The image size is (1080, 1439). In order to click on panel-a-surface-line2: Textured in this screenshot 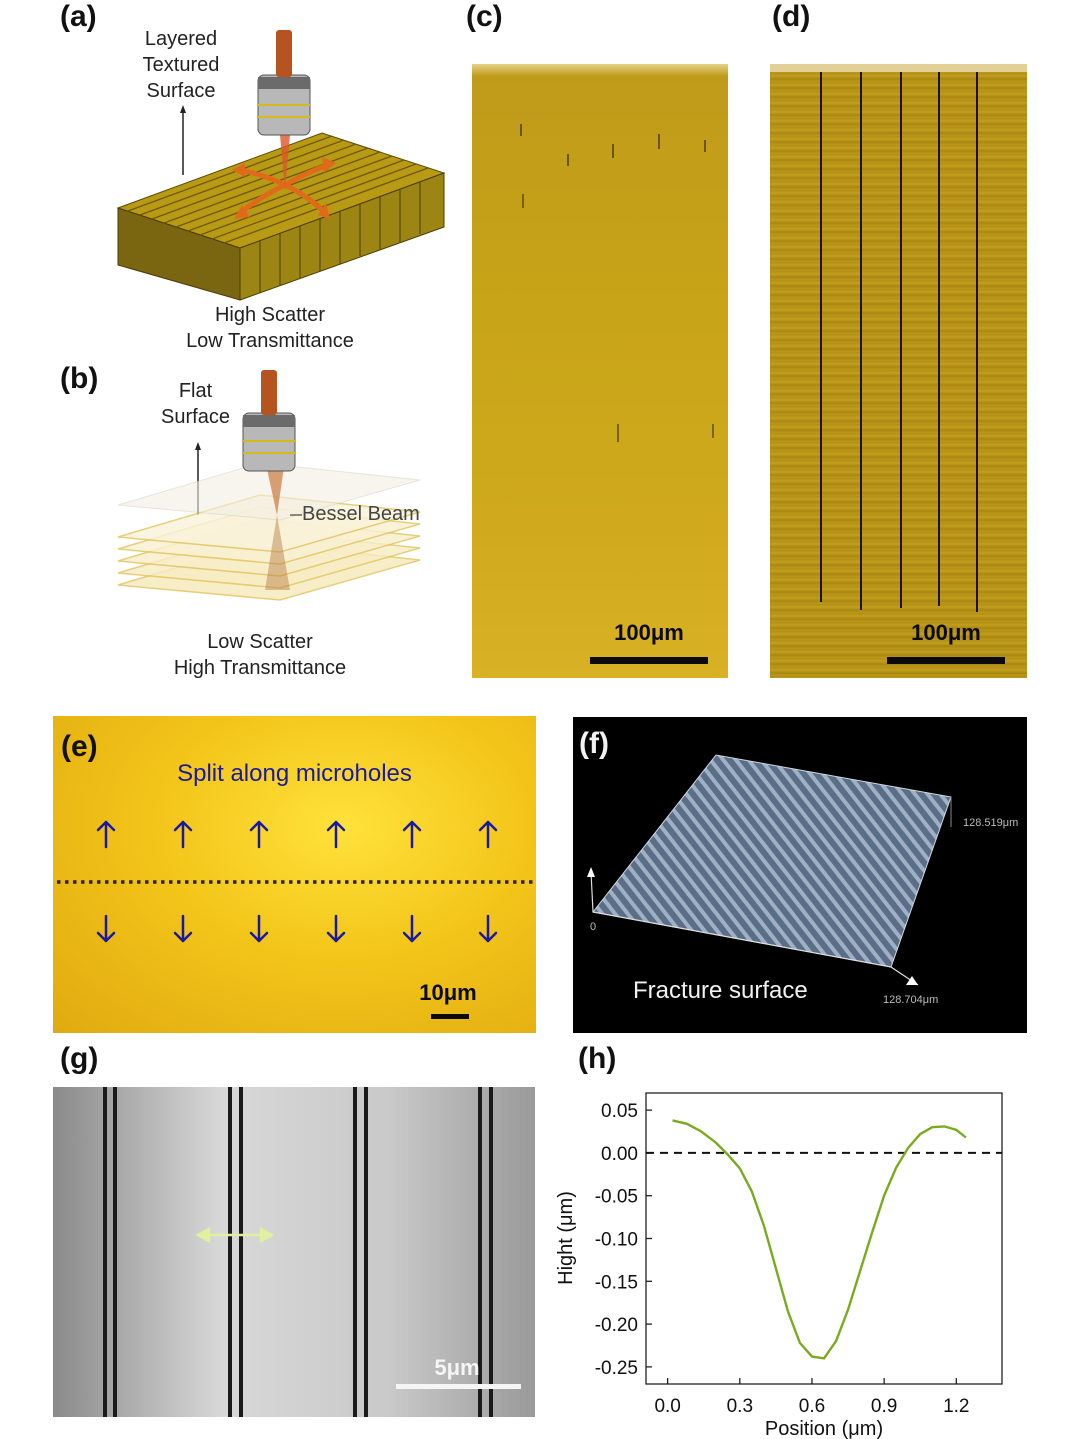, I will do `click(181, 65)`.